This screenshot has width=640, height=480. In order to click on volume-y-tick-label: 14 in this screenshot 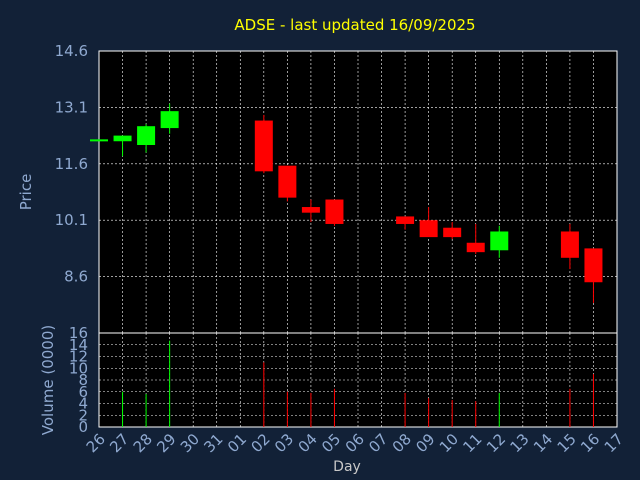, I will do `click(78, 345)`.